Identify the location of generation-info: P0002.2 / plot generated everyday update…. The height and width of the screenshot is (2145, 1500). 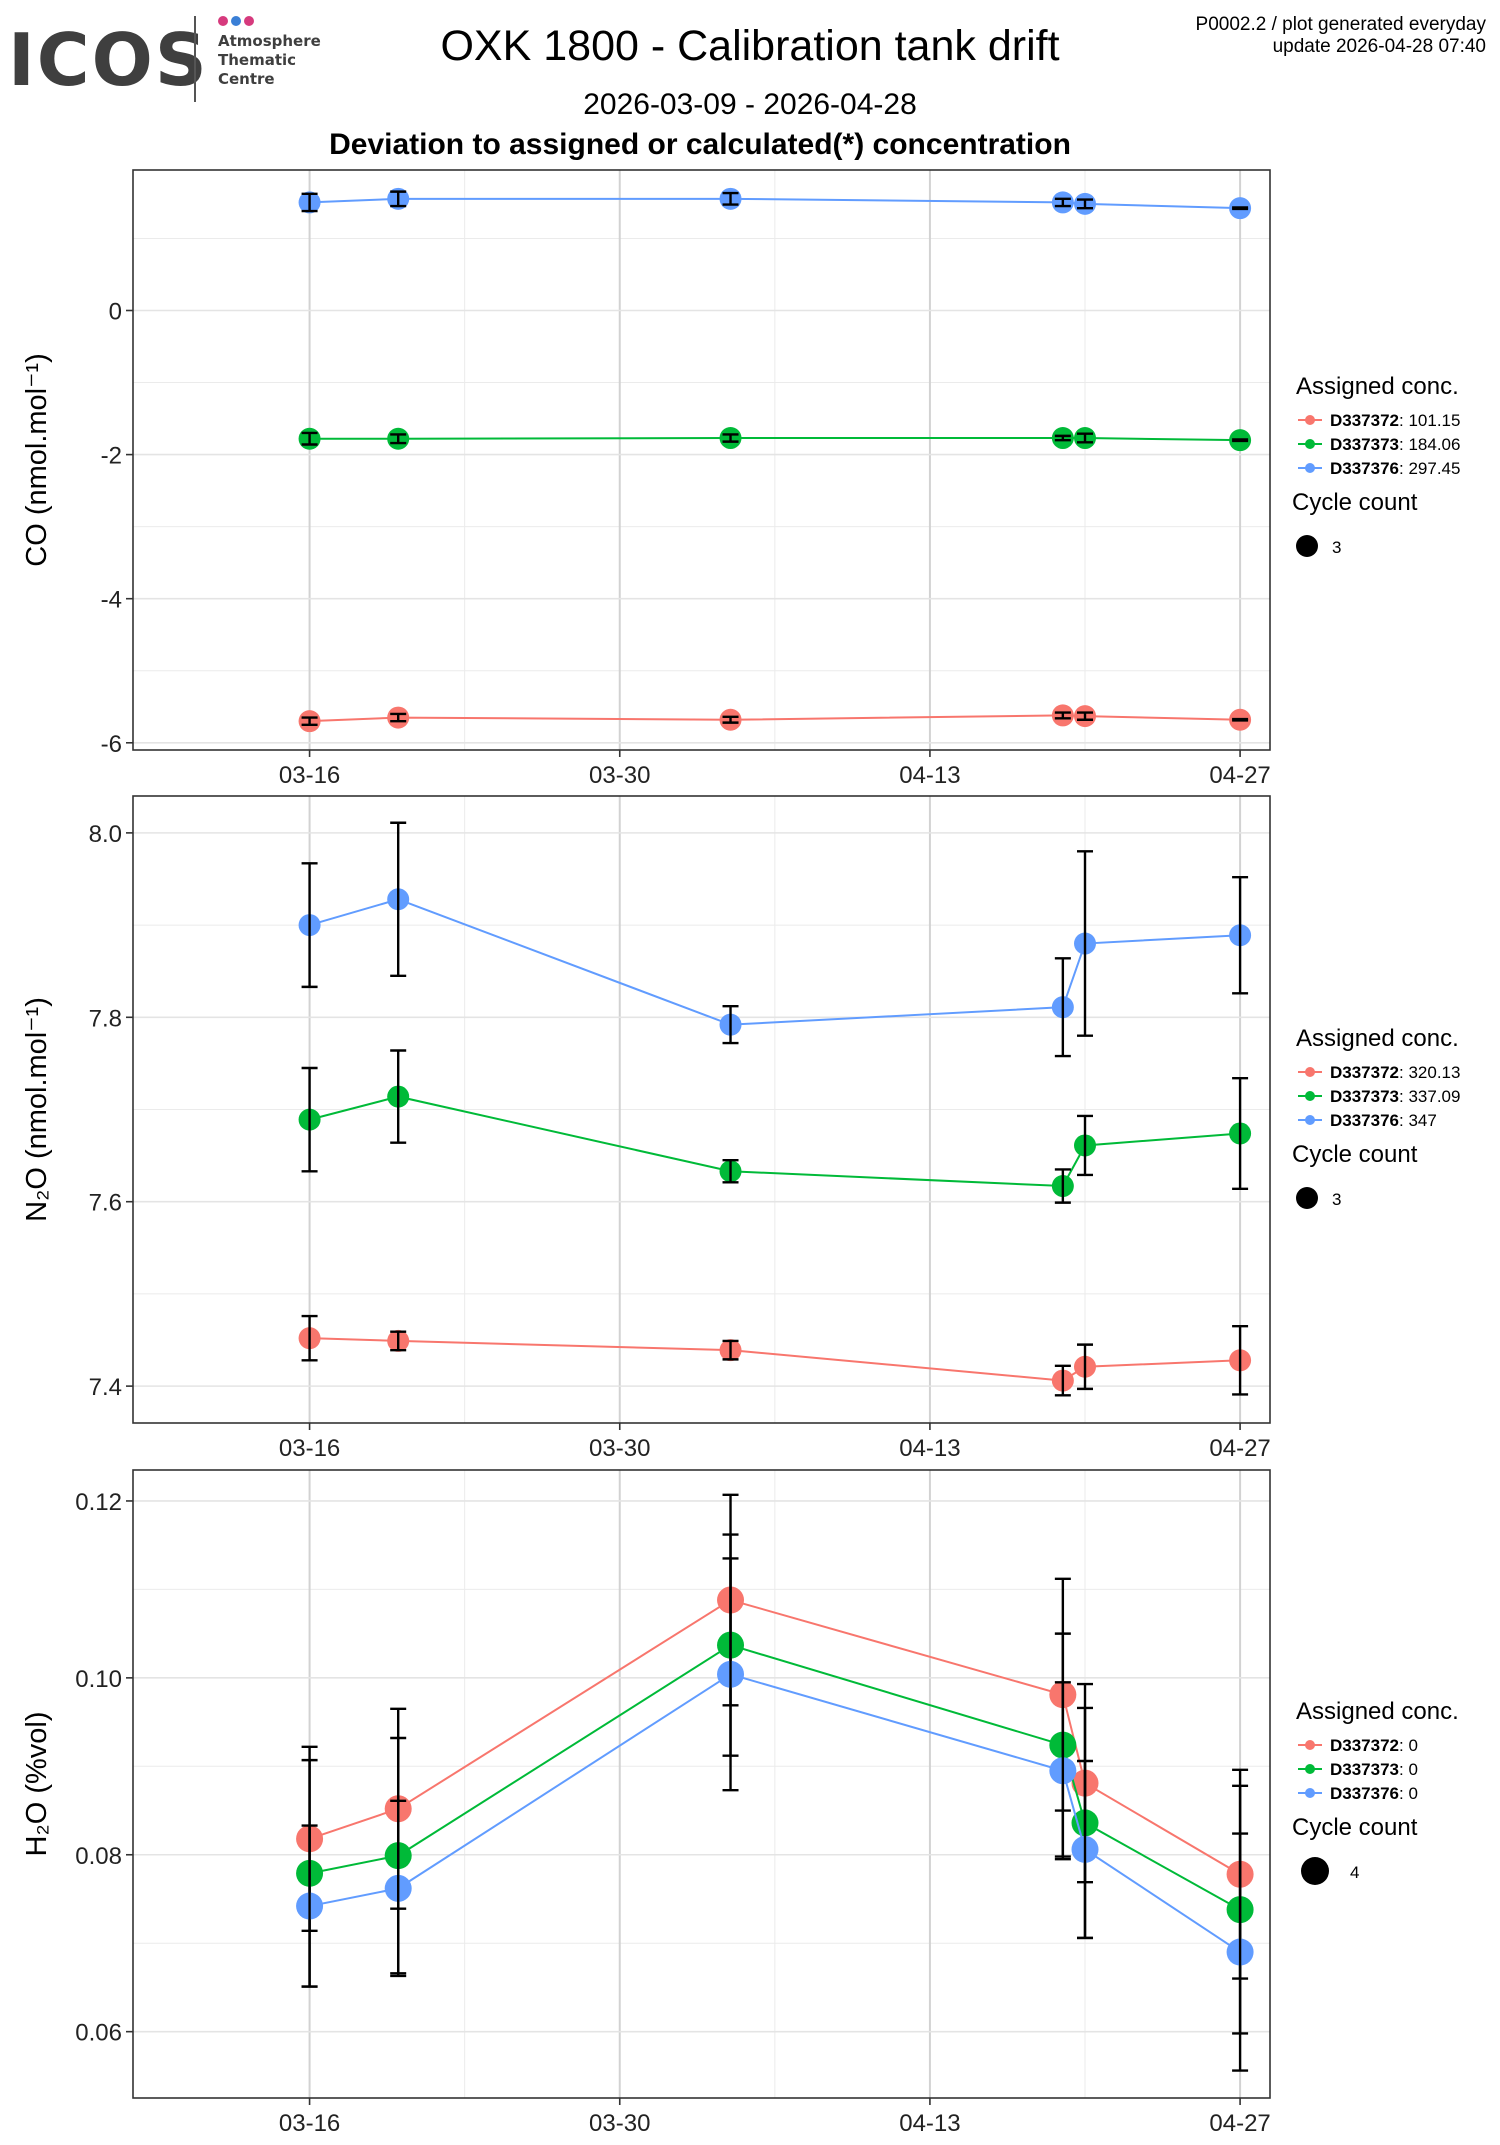
(1341, 36).